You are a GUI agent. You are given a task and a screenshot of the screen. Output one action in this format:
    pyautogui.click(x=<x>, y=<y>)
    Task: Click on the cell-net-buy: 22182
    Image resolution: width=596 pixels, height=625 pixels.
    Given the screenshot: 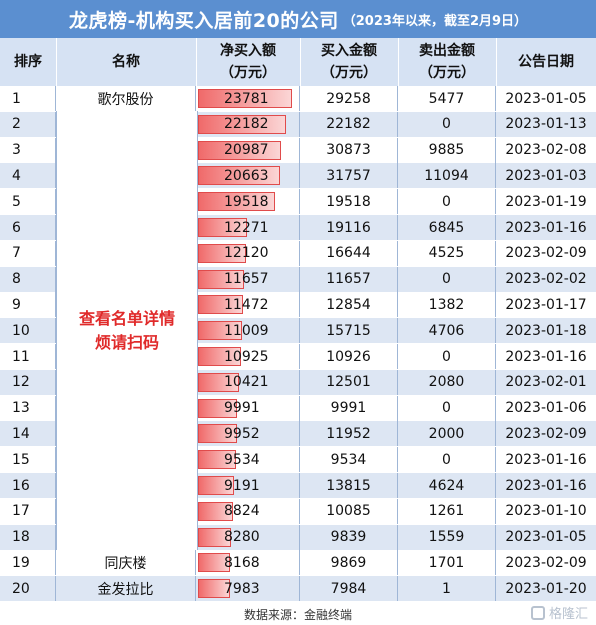 What is the action you would take?
    pyautogui.click(x=248, y=124)
    